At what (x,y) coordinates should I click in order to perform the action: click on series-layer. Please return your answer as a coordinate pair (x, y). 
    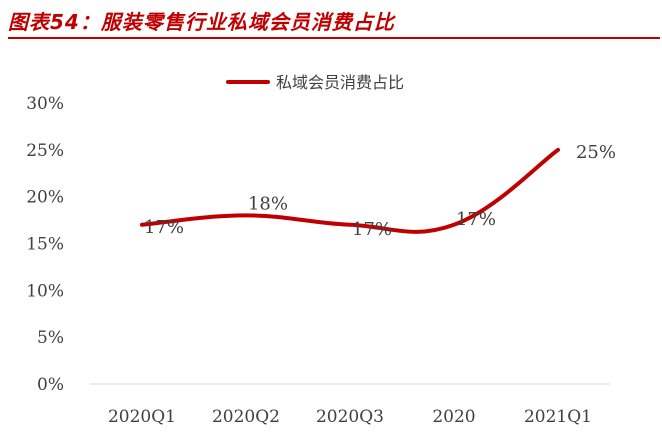
    Looking at the image, I should click on (350, 190).